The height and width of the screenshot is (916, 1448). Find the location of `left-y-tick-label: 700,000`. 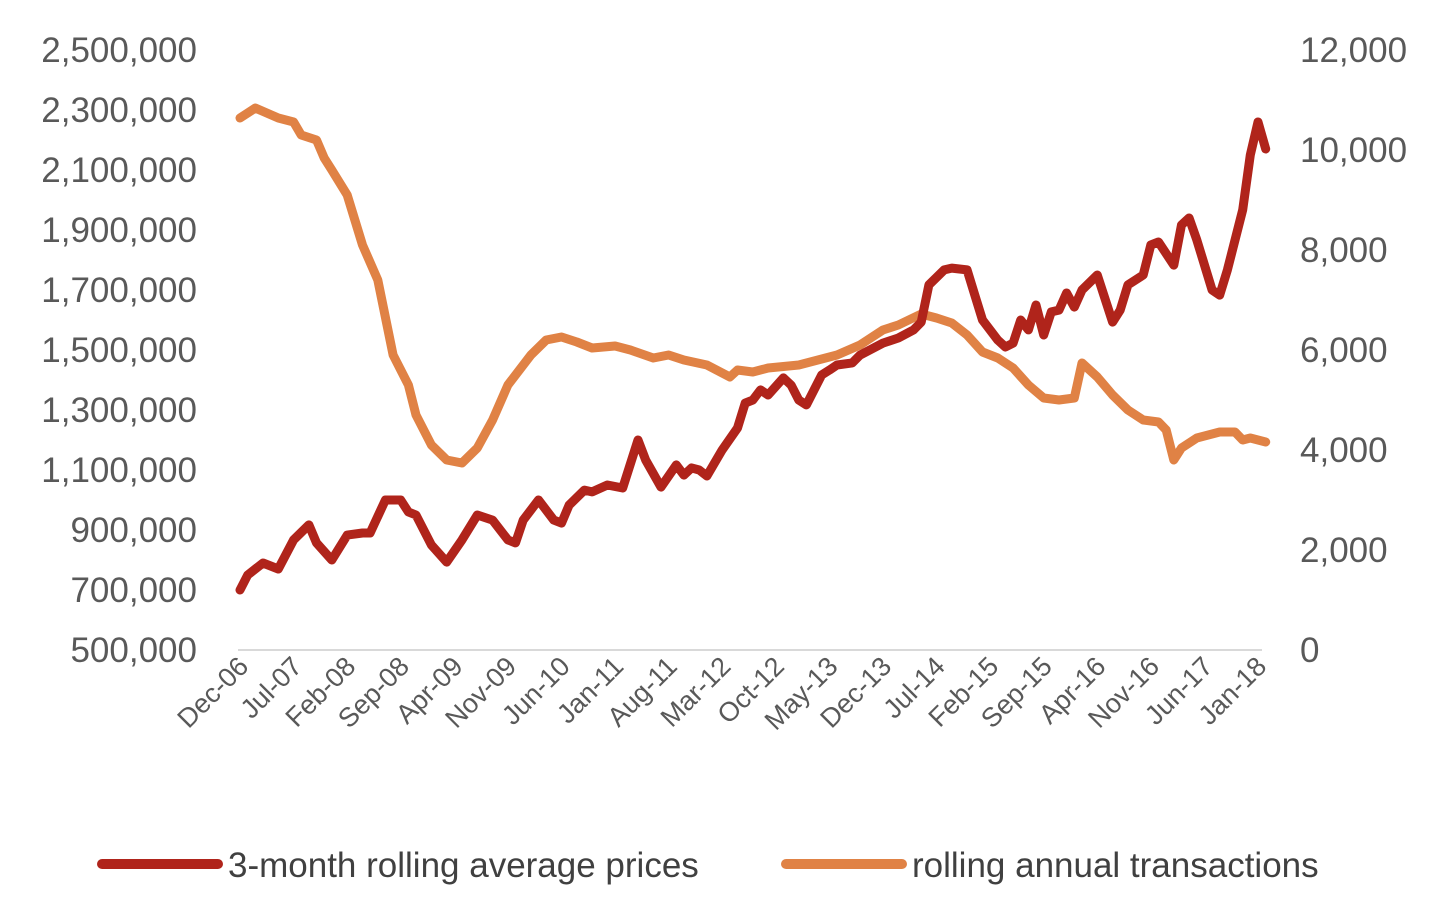

left-y-tick-label: 700,000 is located at coordinates (133, 590).